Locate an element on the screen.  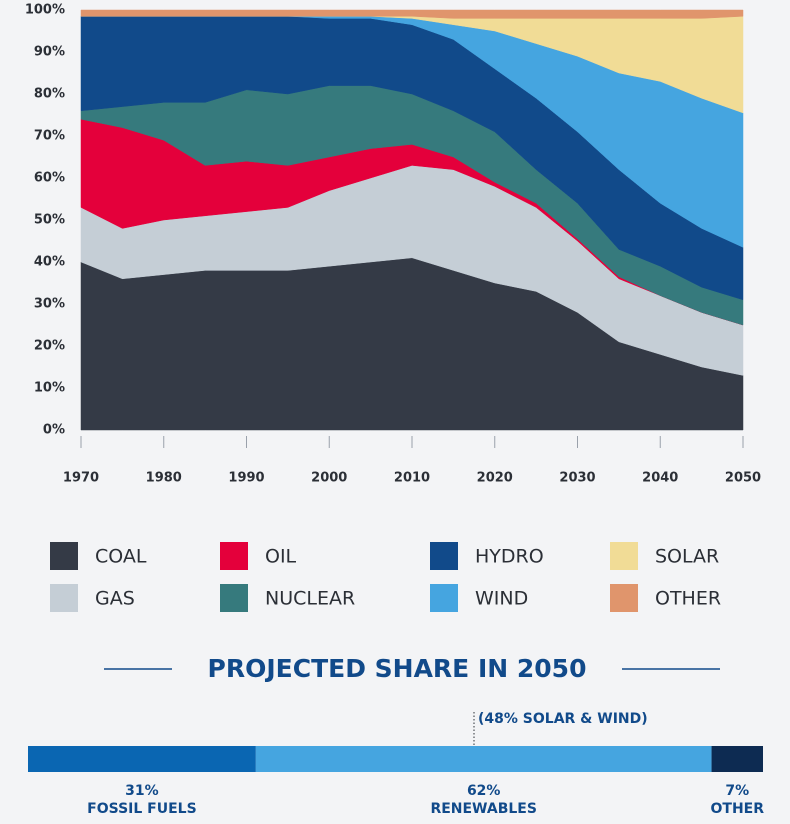
share-value: 62% is located at coordinates (484, 791).